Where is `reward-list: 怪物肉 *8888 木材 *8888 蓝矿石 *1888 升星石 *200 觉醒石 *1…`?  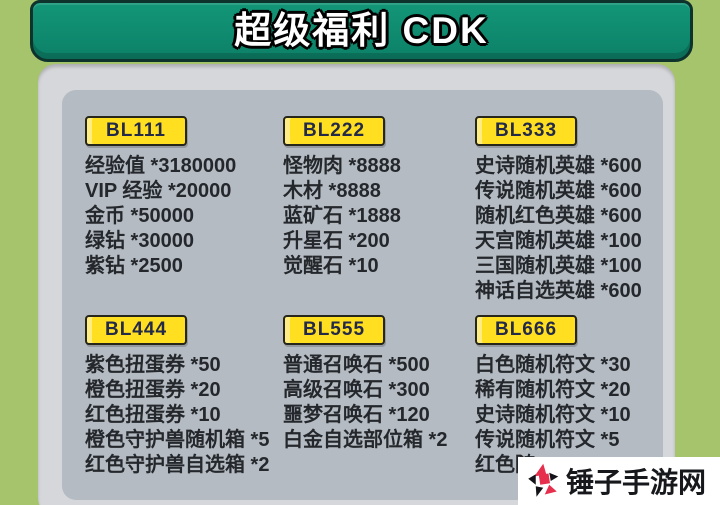 reward-list: 怪物肉 *8888 木材 *8888 蓝矿石 *1888 升星石 *200 觉醒石 *1… is located at coordinates (342, 216).